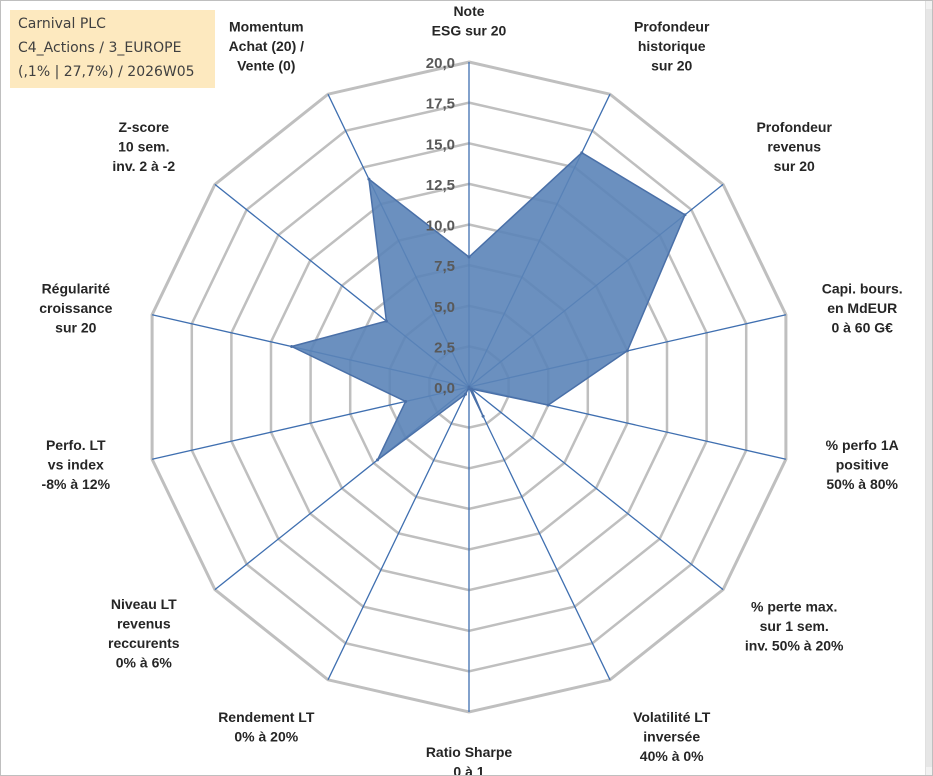  What do you see at coordinates (469, 21) in the screenshot?
I see `axis-label: Note ESG sur 20` at bounding box center [469, 21].